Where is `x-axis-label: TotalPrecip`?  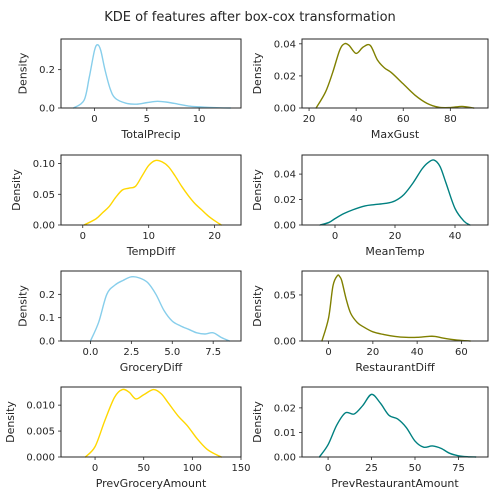 x-axis-label: TotalPrecip is located at coordinates (150, 134).